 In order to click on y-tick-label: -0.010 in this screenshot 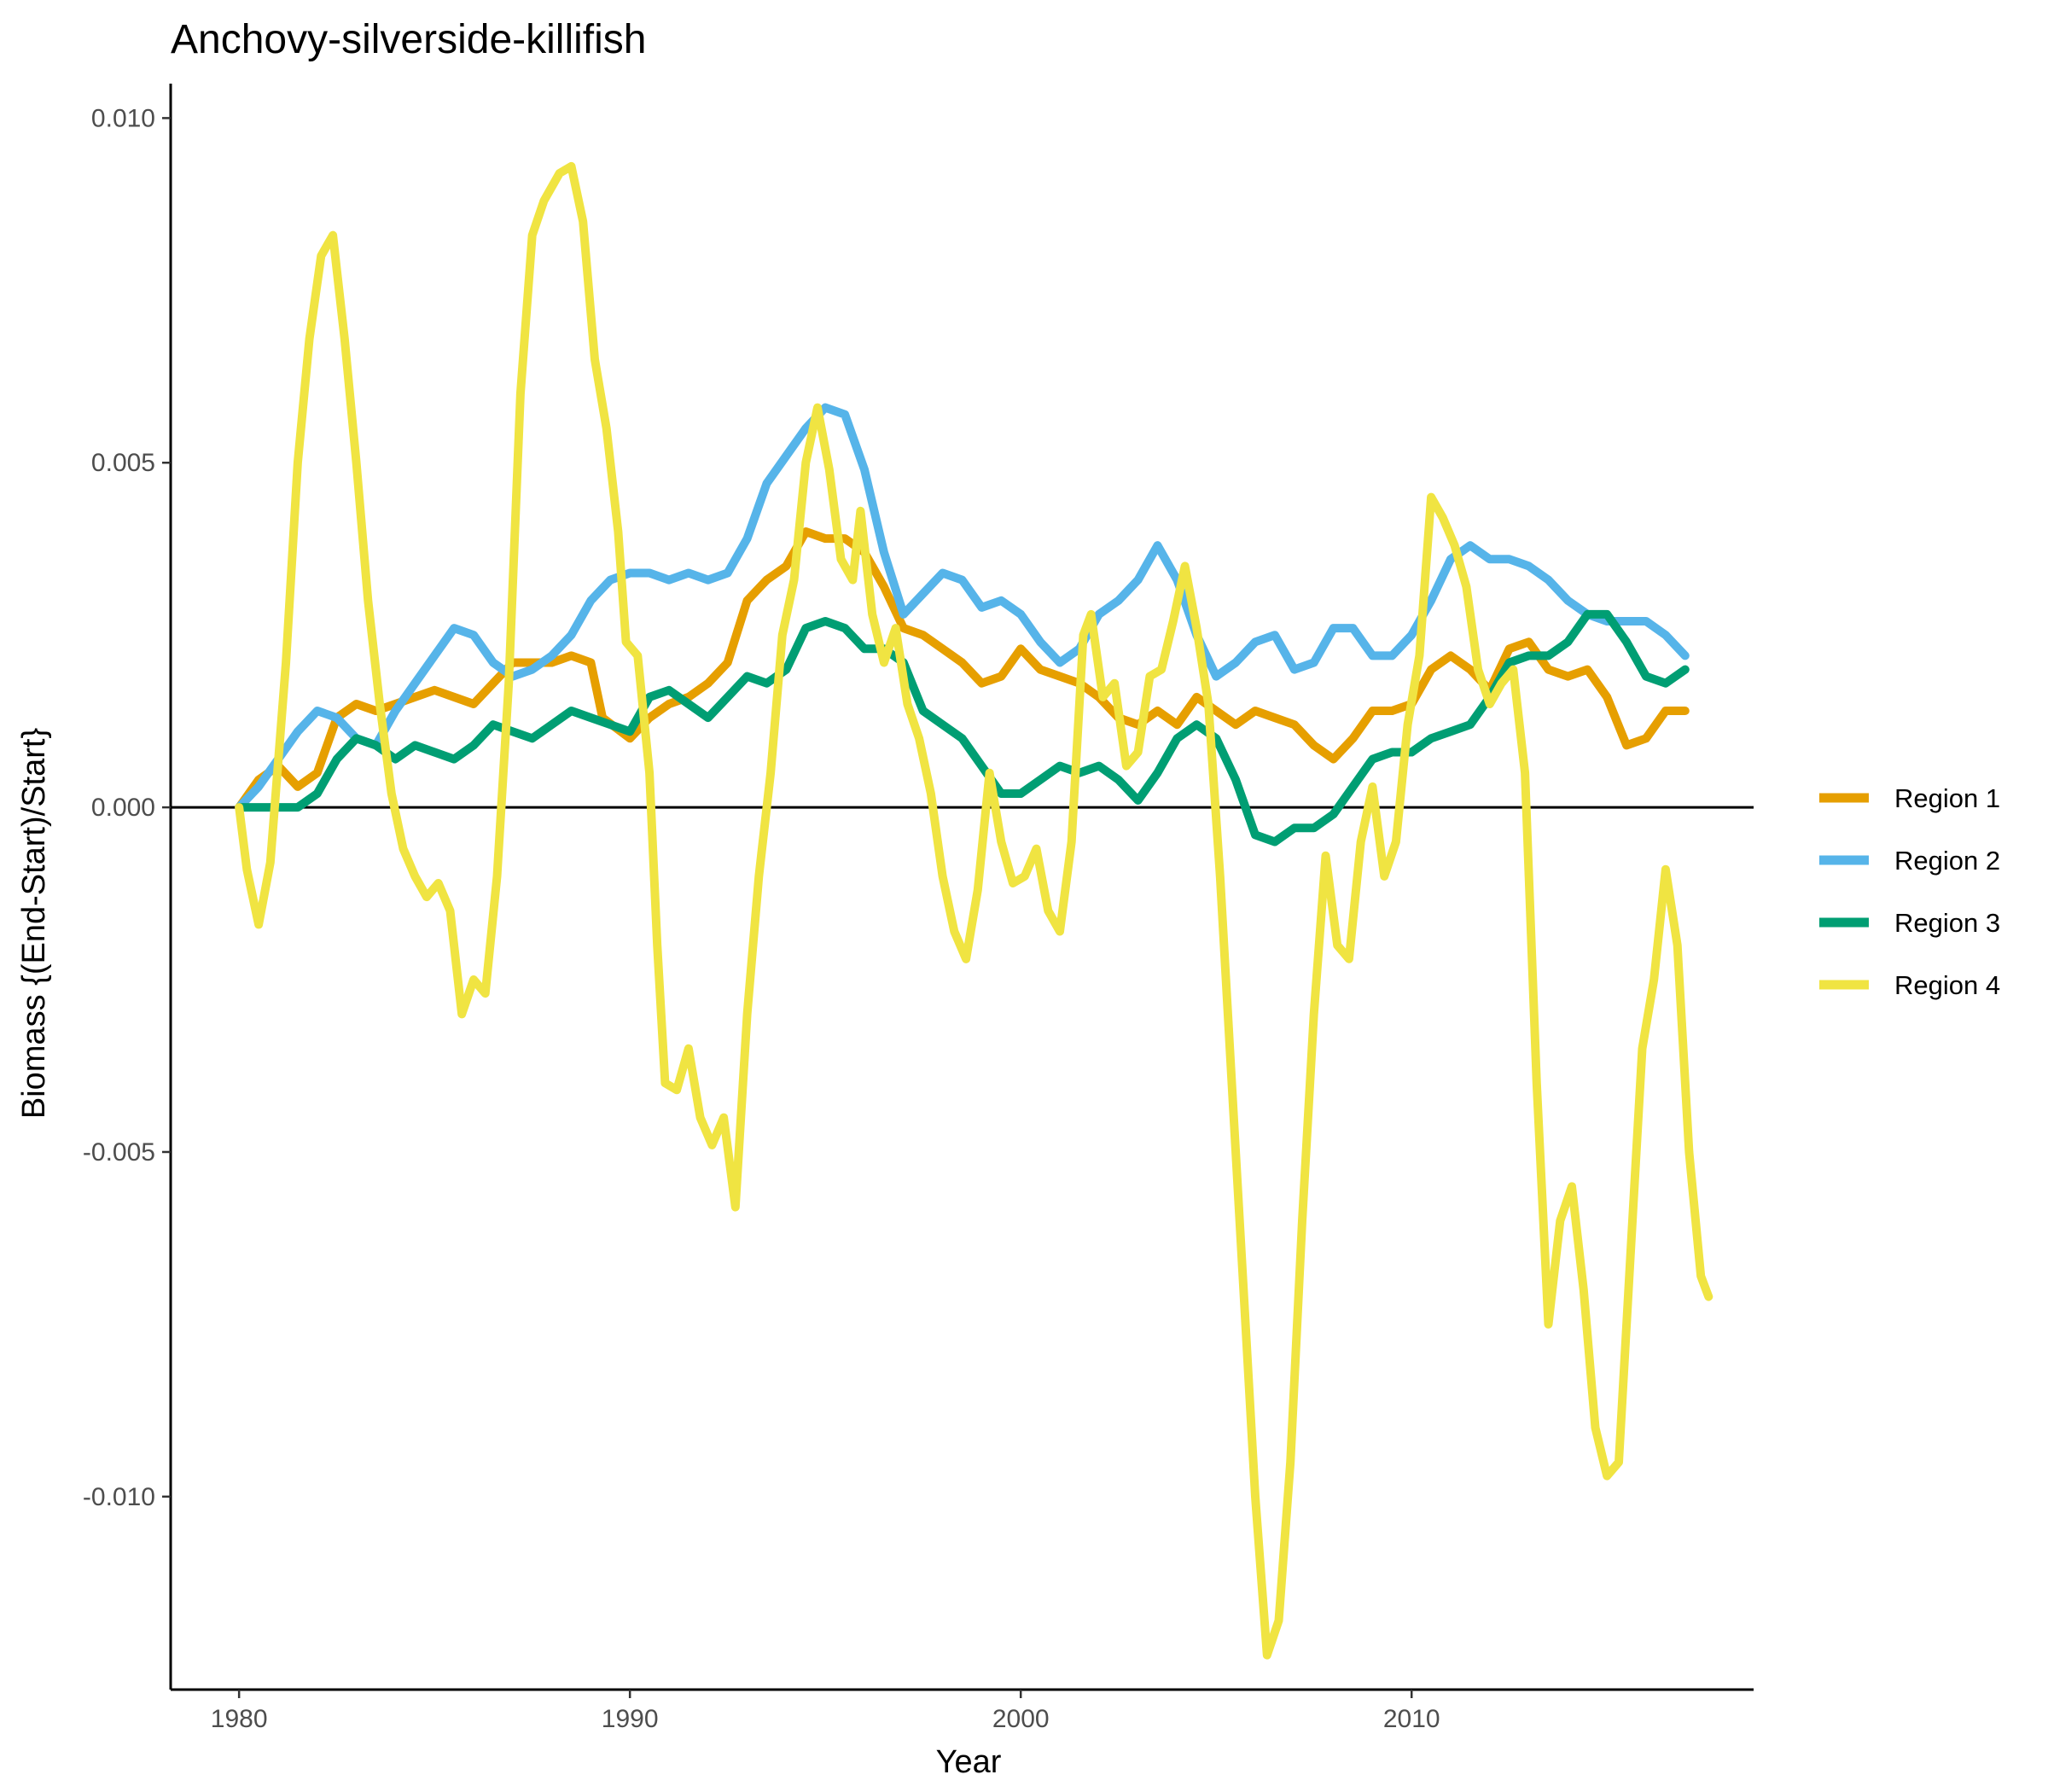, I will do `click(119, 1497)`.